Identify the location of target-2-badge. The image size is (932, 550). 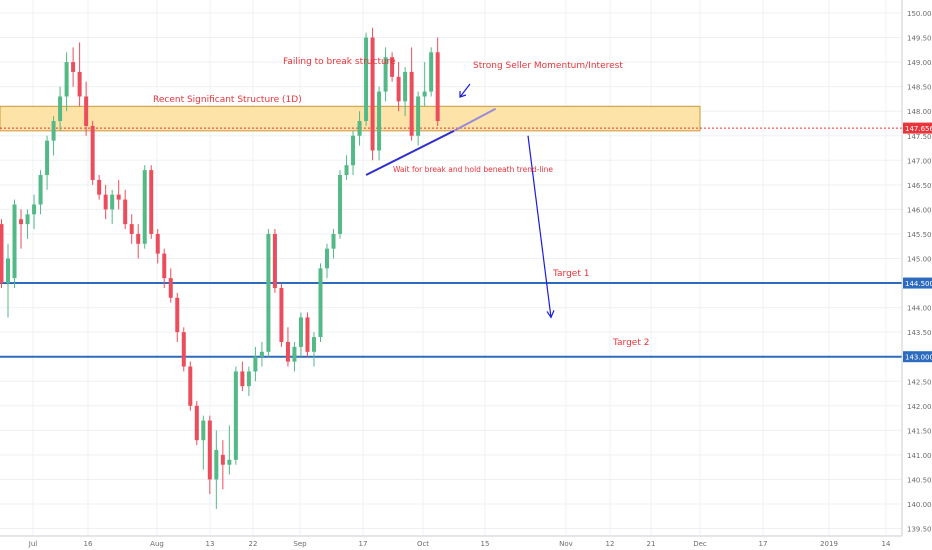
(917, 357).